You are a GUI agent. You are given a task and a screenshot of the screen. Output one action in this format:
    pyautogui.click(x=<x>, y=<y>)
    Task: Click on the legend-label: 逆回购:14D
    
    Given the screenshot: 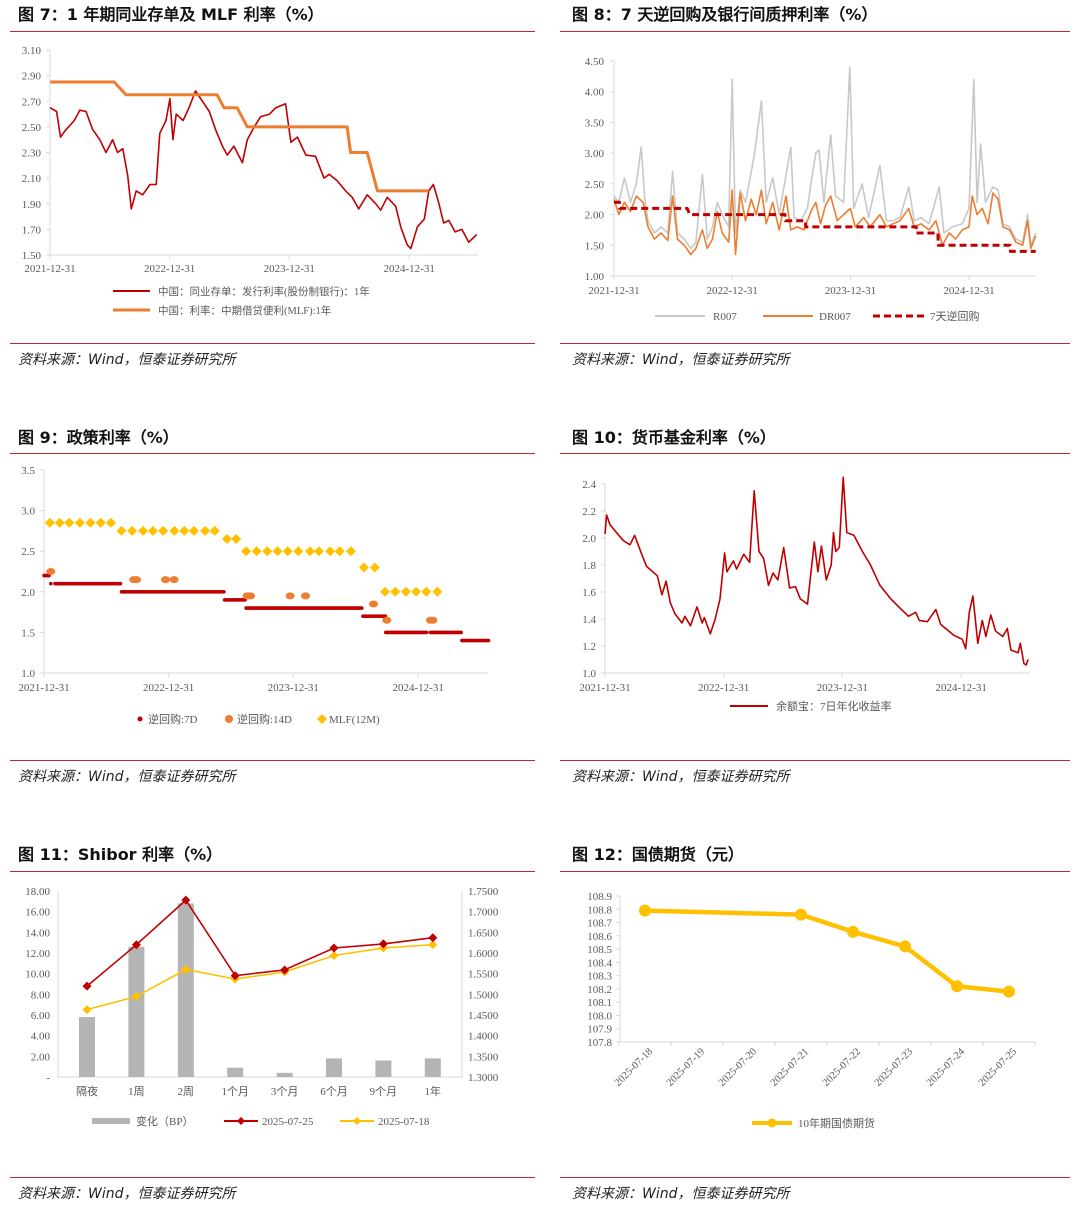 What is the action you would take?
    pyautogui.click(x=264, y=719)
    